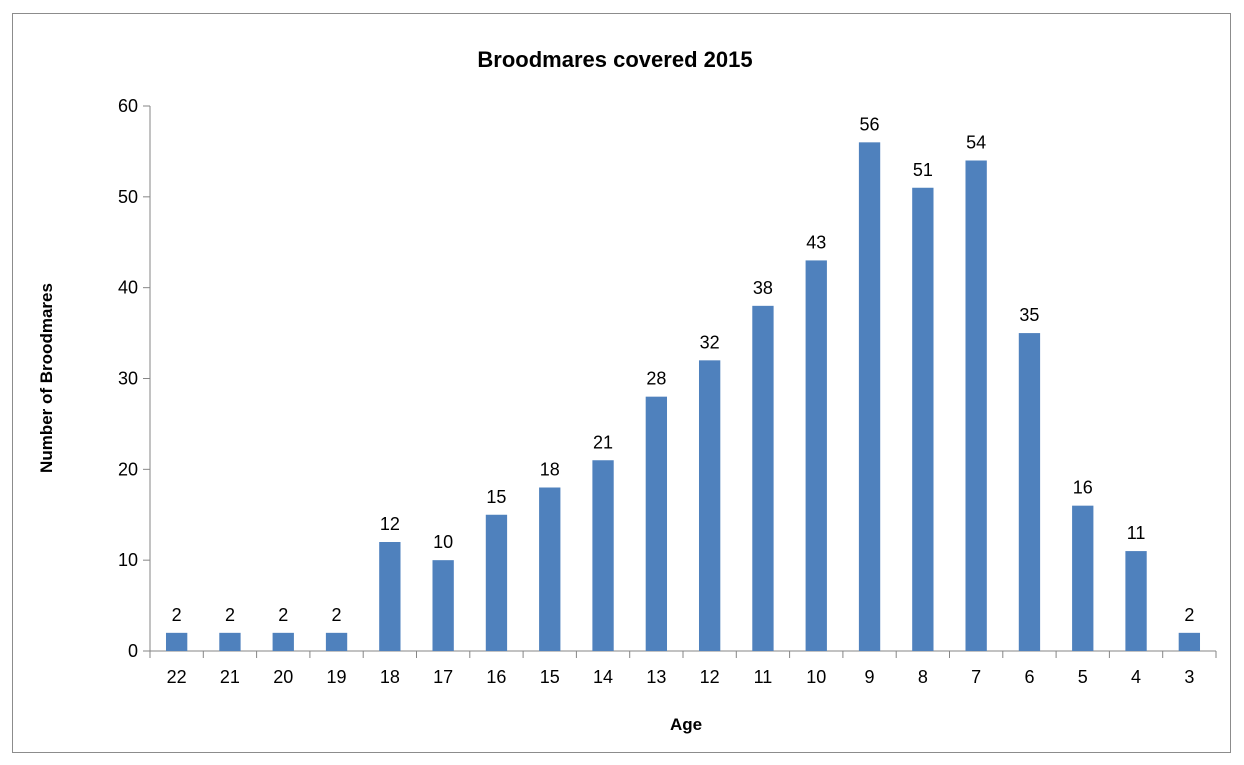 The width and height of the screenshot is (1244, 765). I want to click on chart-title: Broodmares covered 2015, so click(614, 59).